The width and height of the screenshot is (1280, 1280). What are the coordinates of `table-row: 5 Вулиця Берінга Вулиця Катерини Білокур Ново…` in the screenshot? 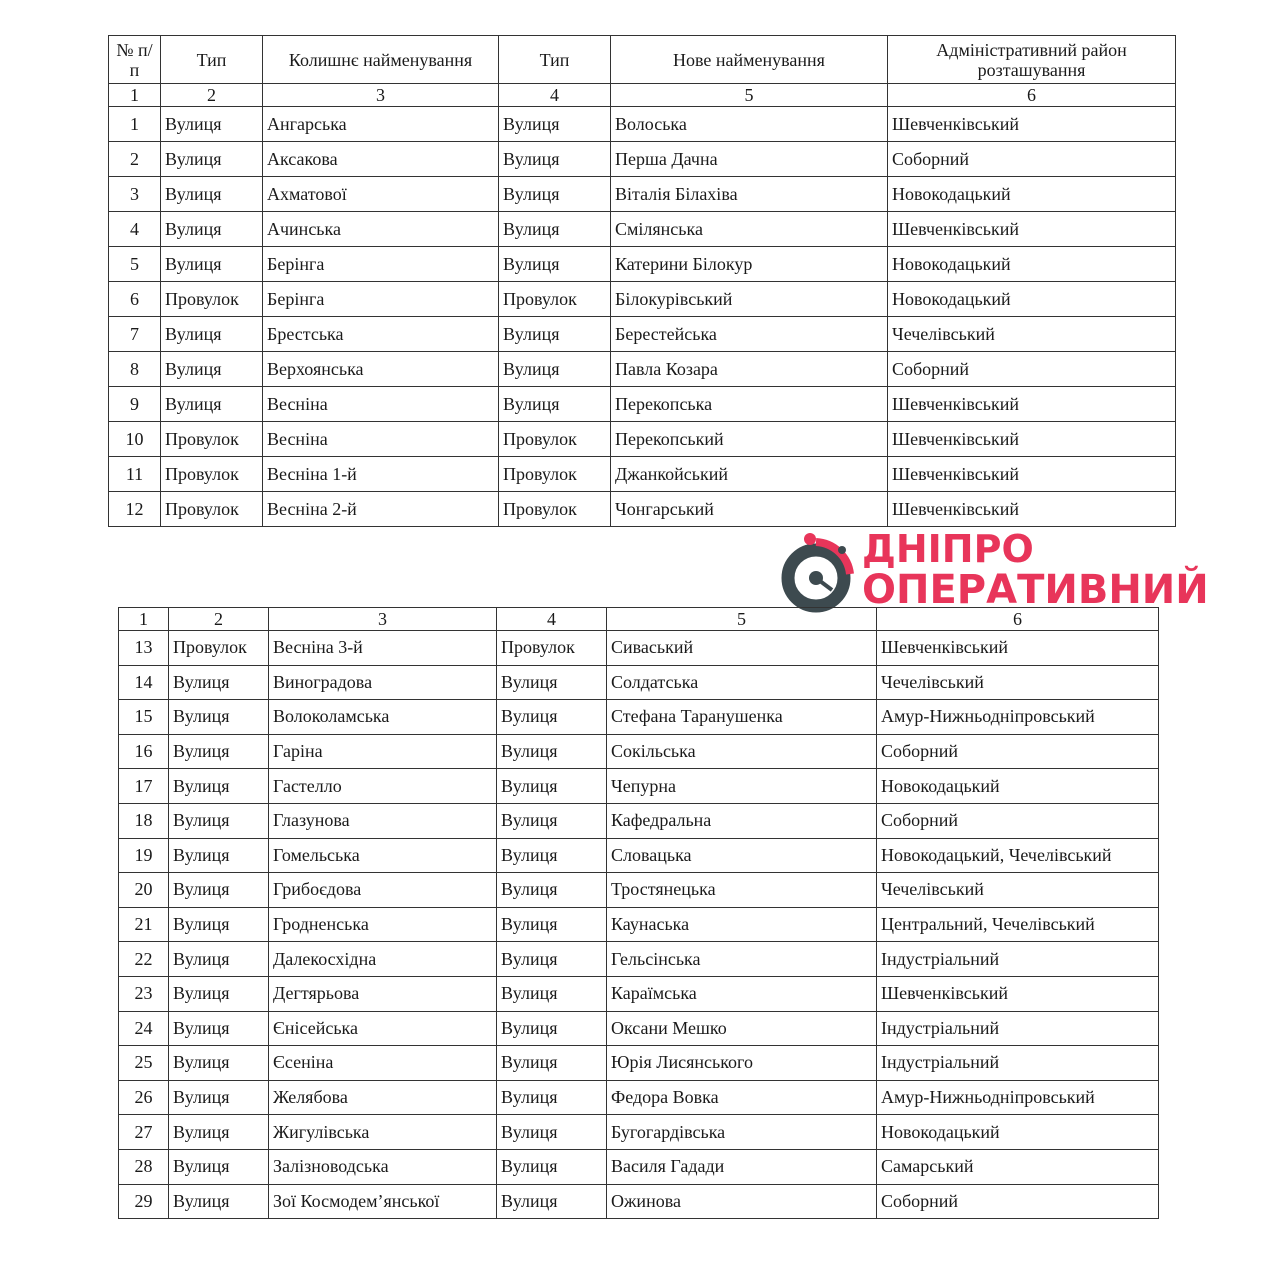 It's located at (642, 264).